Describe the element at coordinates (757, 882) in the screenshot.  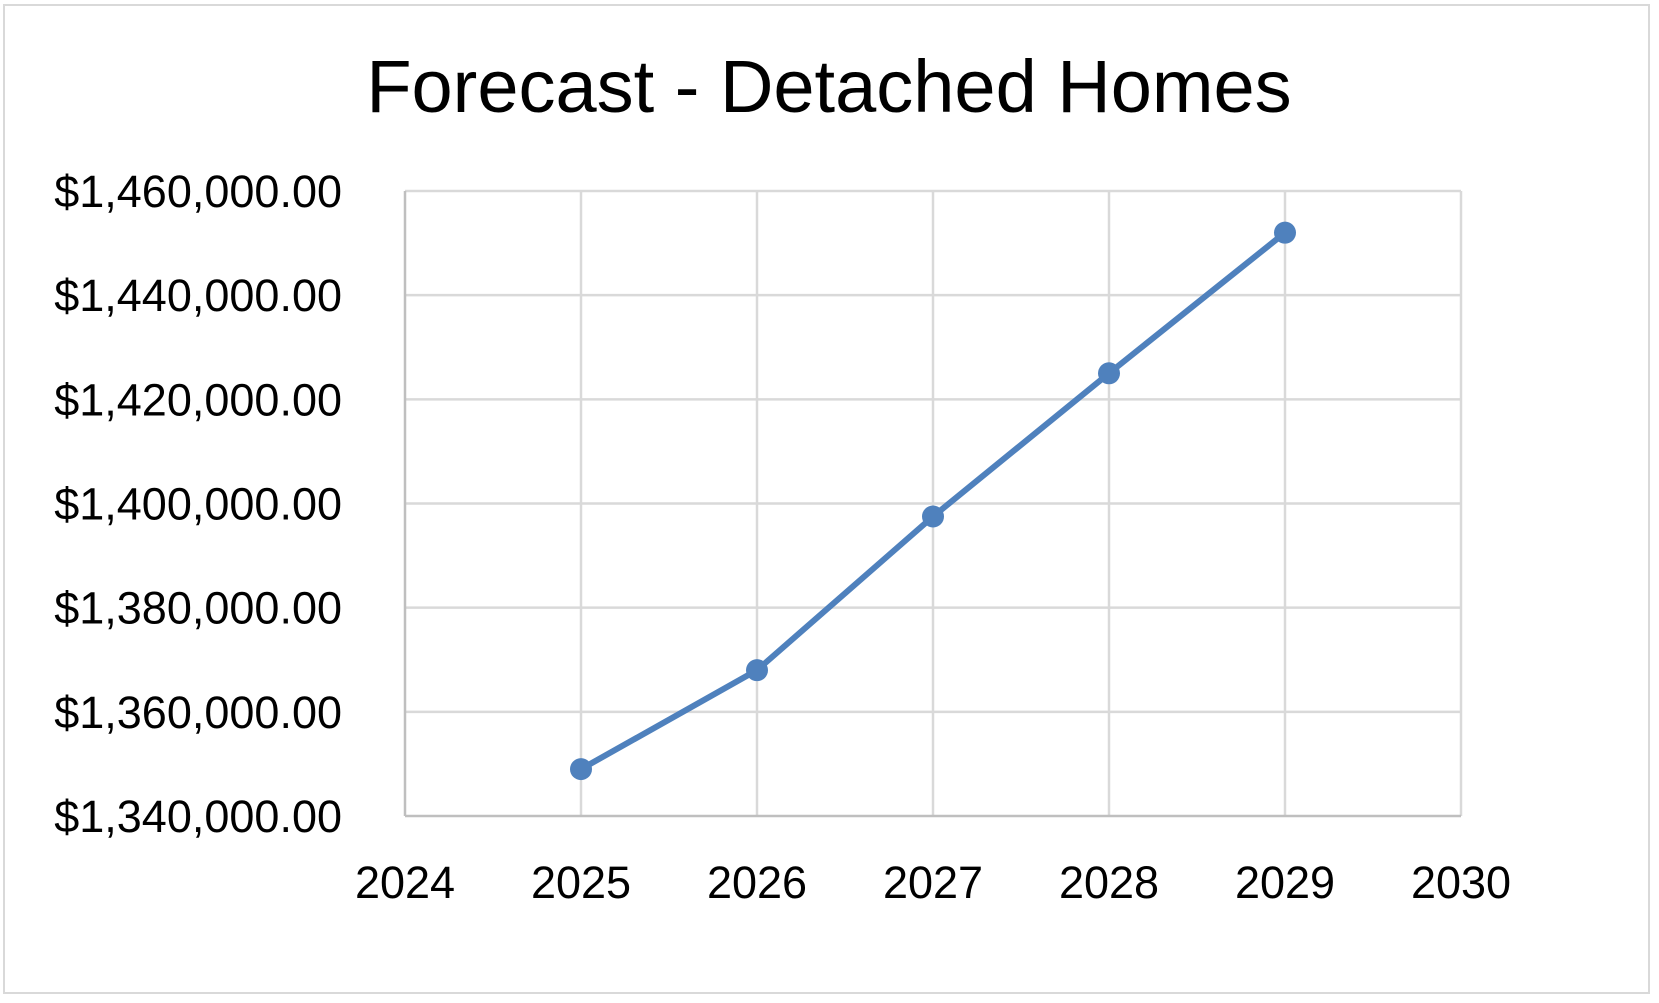
I see `x-tick-label: 2026` at that location.